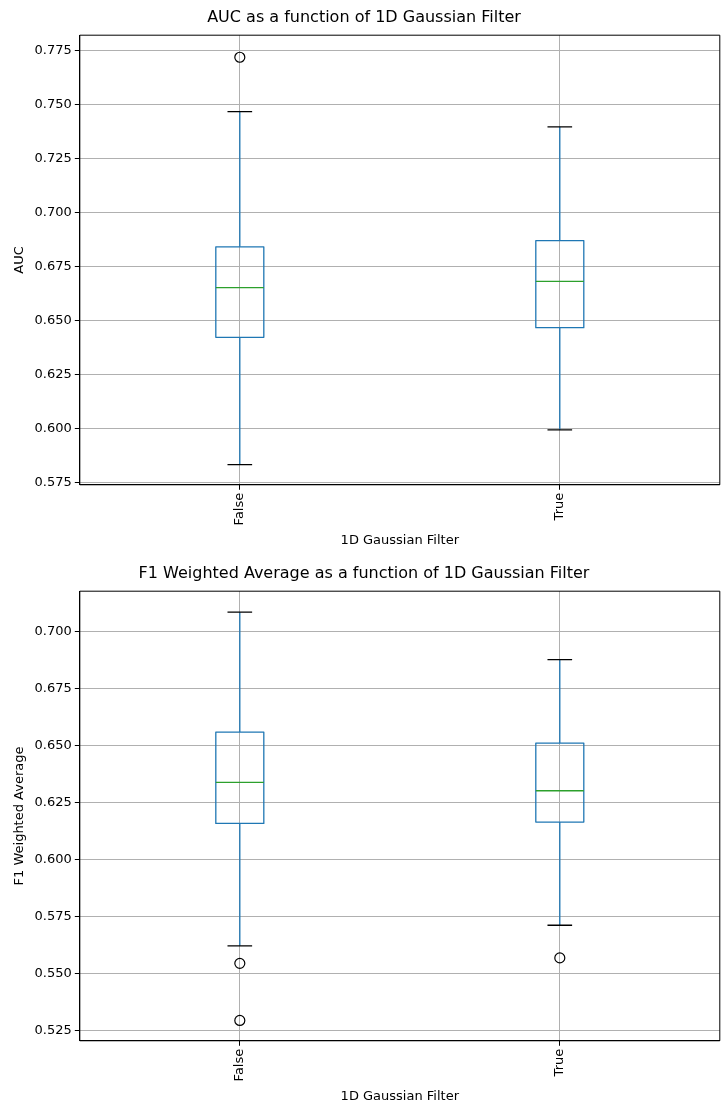  Describe the element at coordinates (53, 103) in the screenshot. I see `y-tick-label: 0.750` at that location.